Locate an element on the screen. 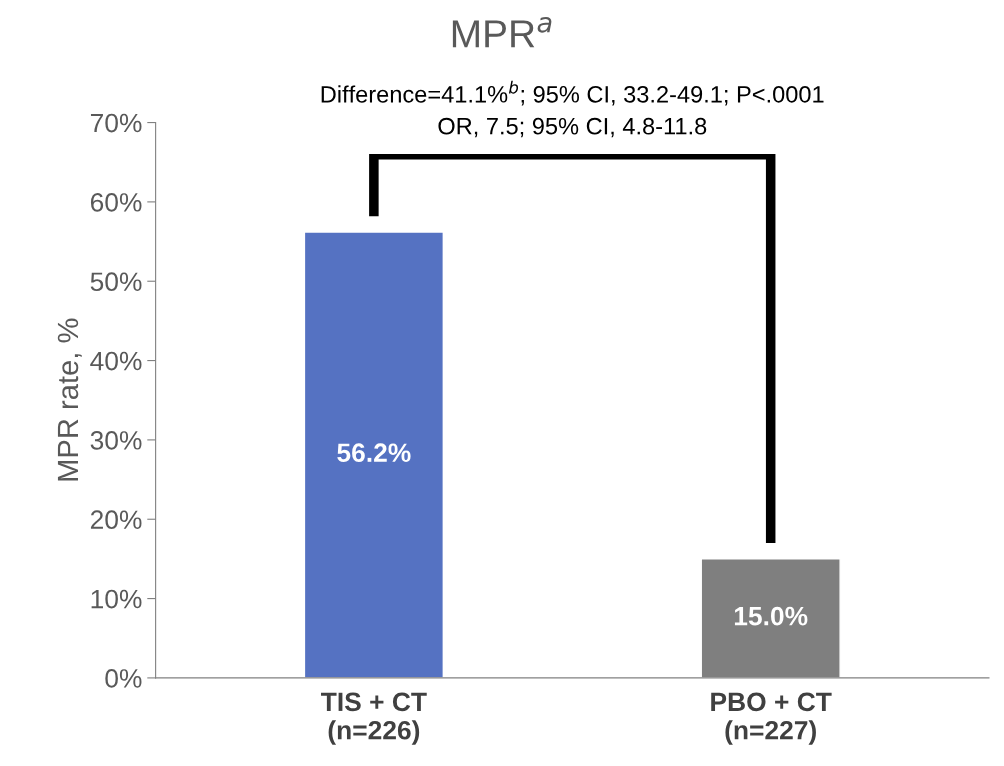  y-axis-title: MPR rate, % is located at coordinates (69, 399).